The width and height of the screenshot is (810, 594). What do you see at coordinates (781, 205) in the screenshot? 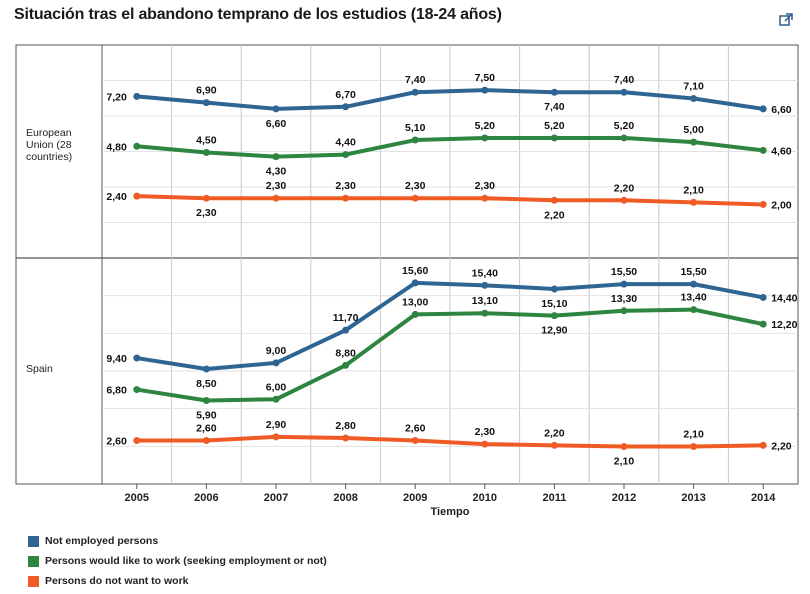
I see `data-label: 2,00` at bounding box center [781, 205].